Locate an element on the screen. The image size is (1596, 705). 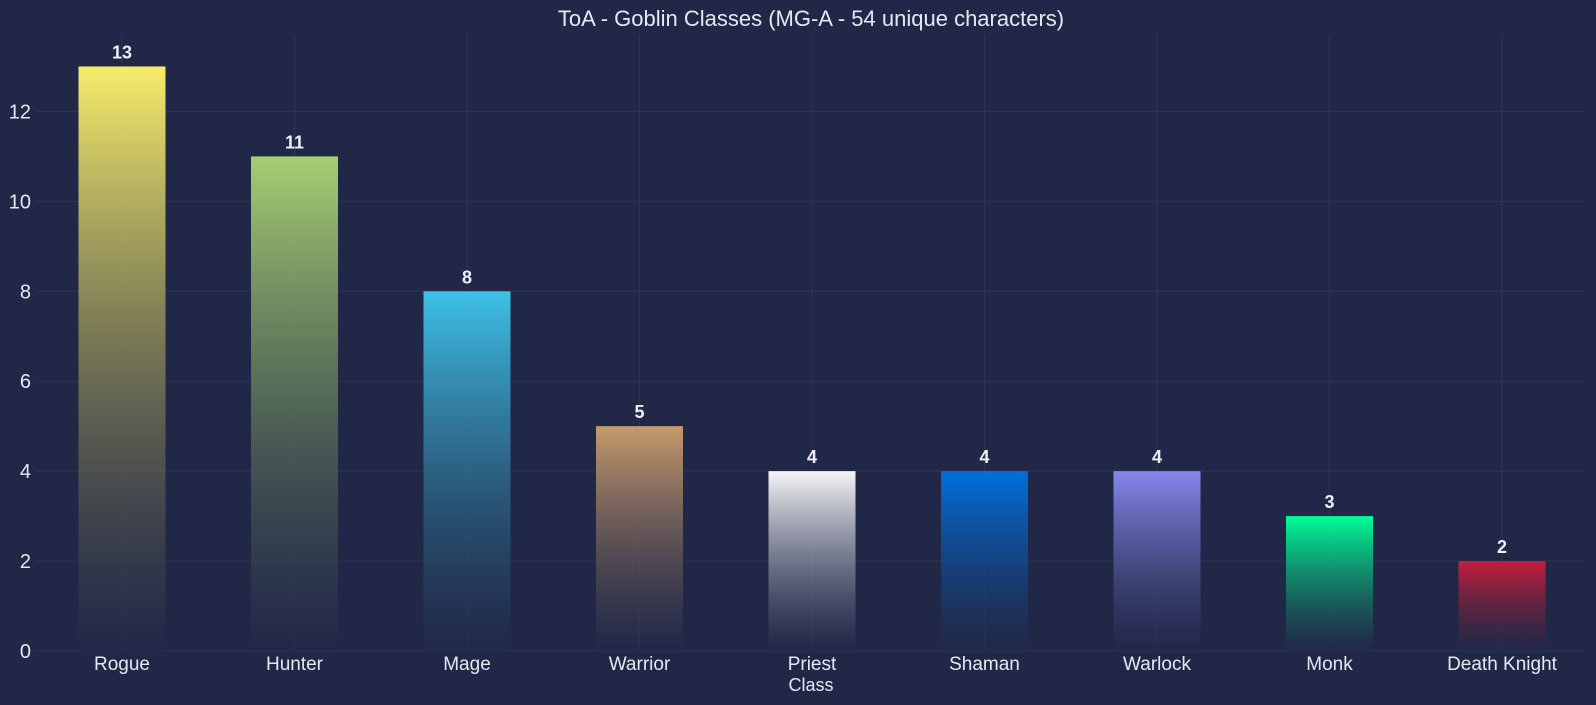
value-label: 8 is located at coordinates (467, 277).